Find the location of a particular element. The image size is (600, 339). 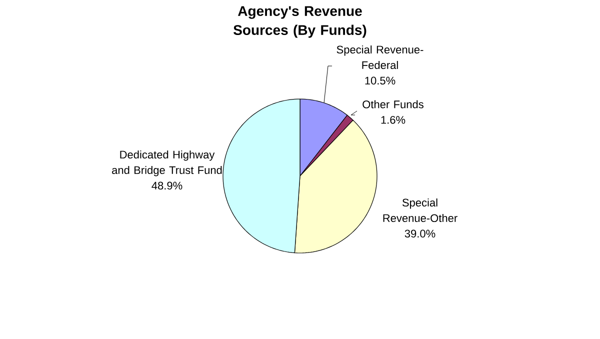

slice-label: Dedicated Highway and Bridge Trust Fund is located at coordinates (167, 163).